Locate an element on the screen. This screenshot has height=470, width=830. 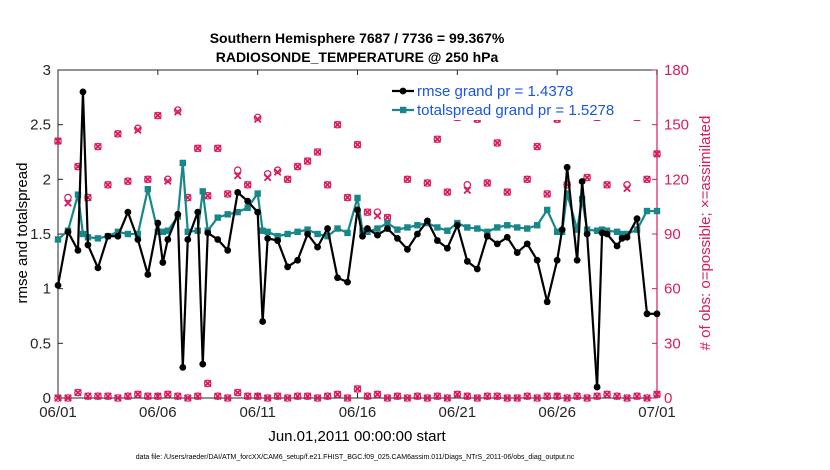
obs-low-possible-series is located at coordinates (357, 390).